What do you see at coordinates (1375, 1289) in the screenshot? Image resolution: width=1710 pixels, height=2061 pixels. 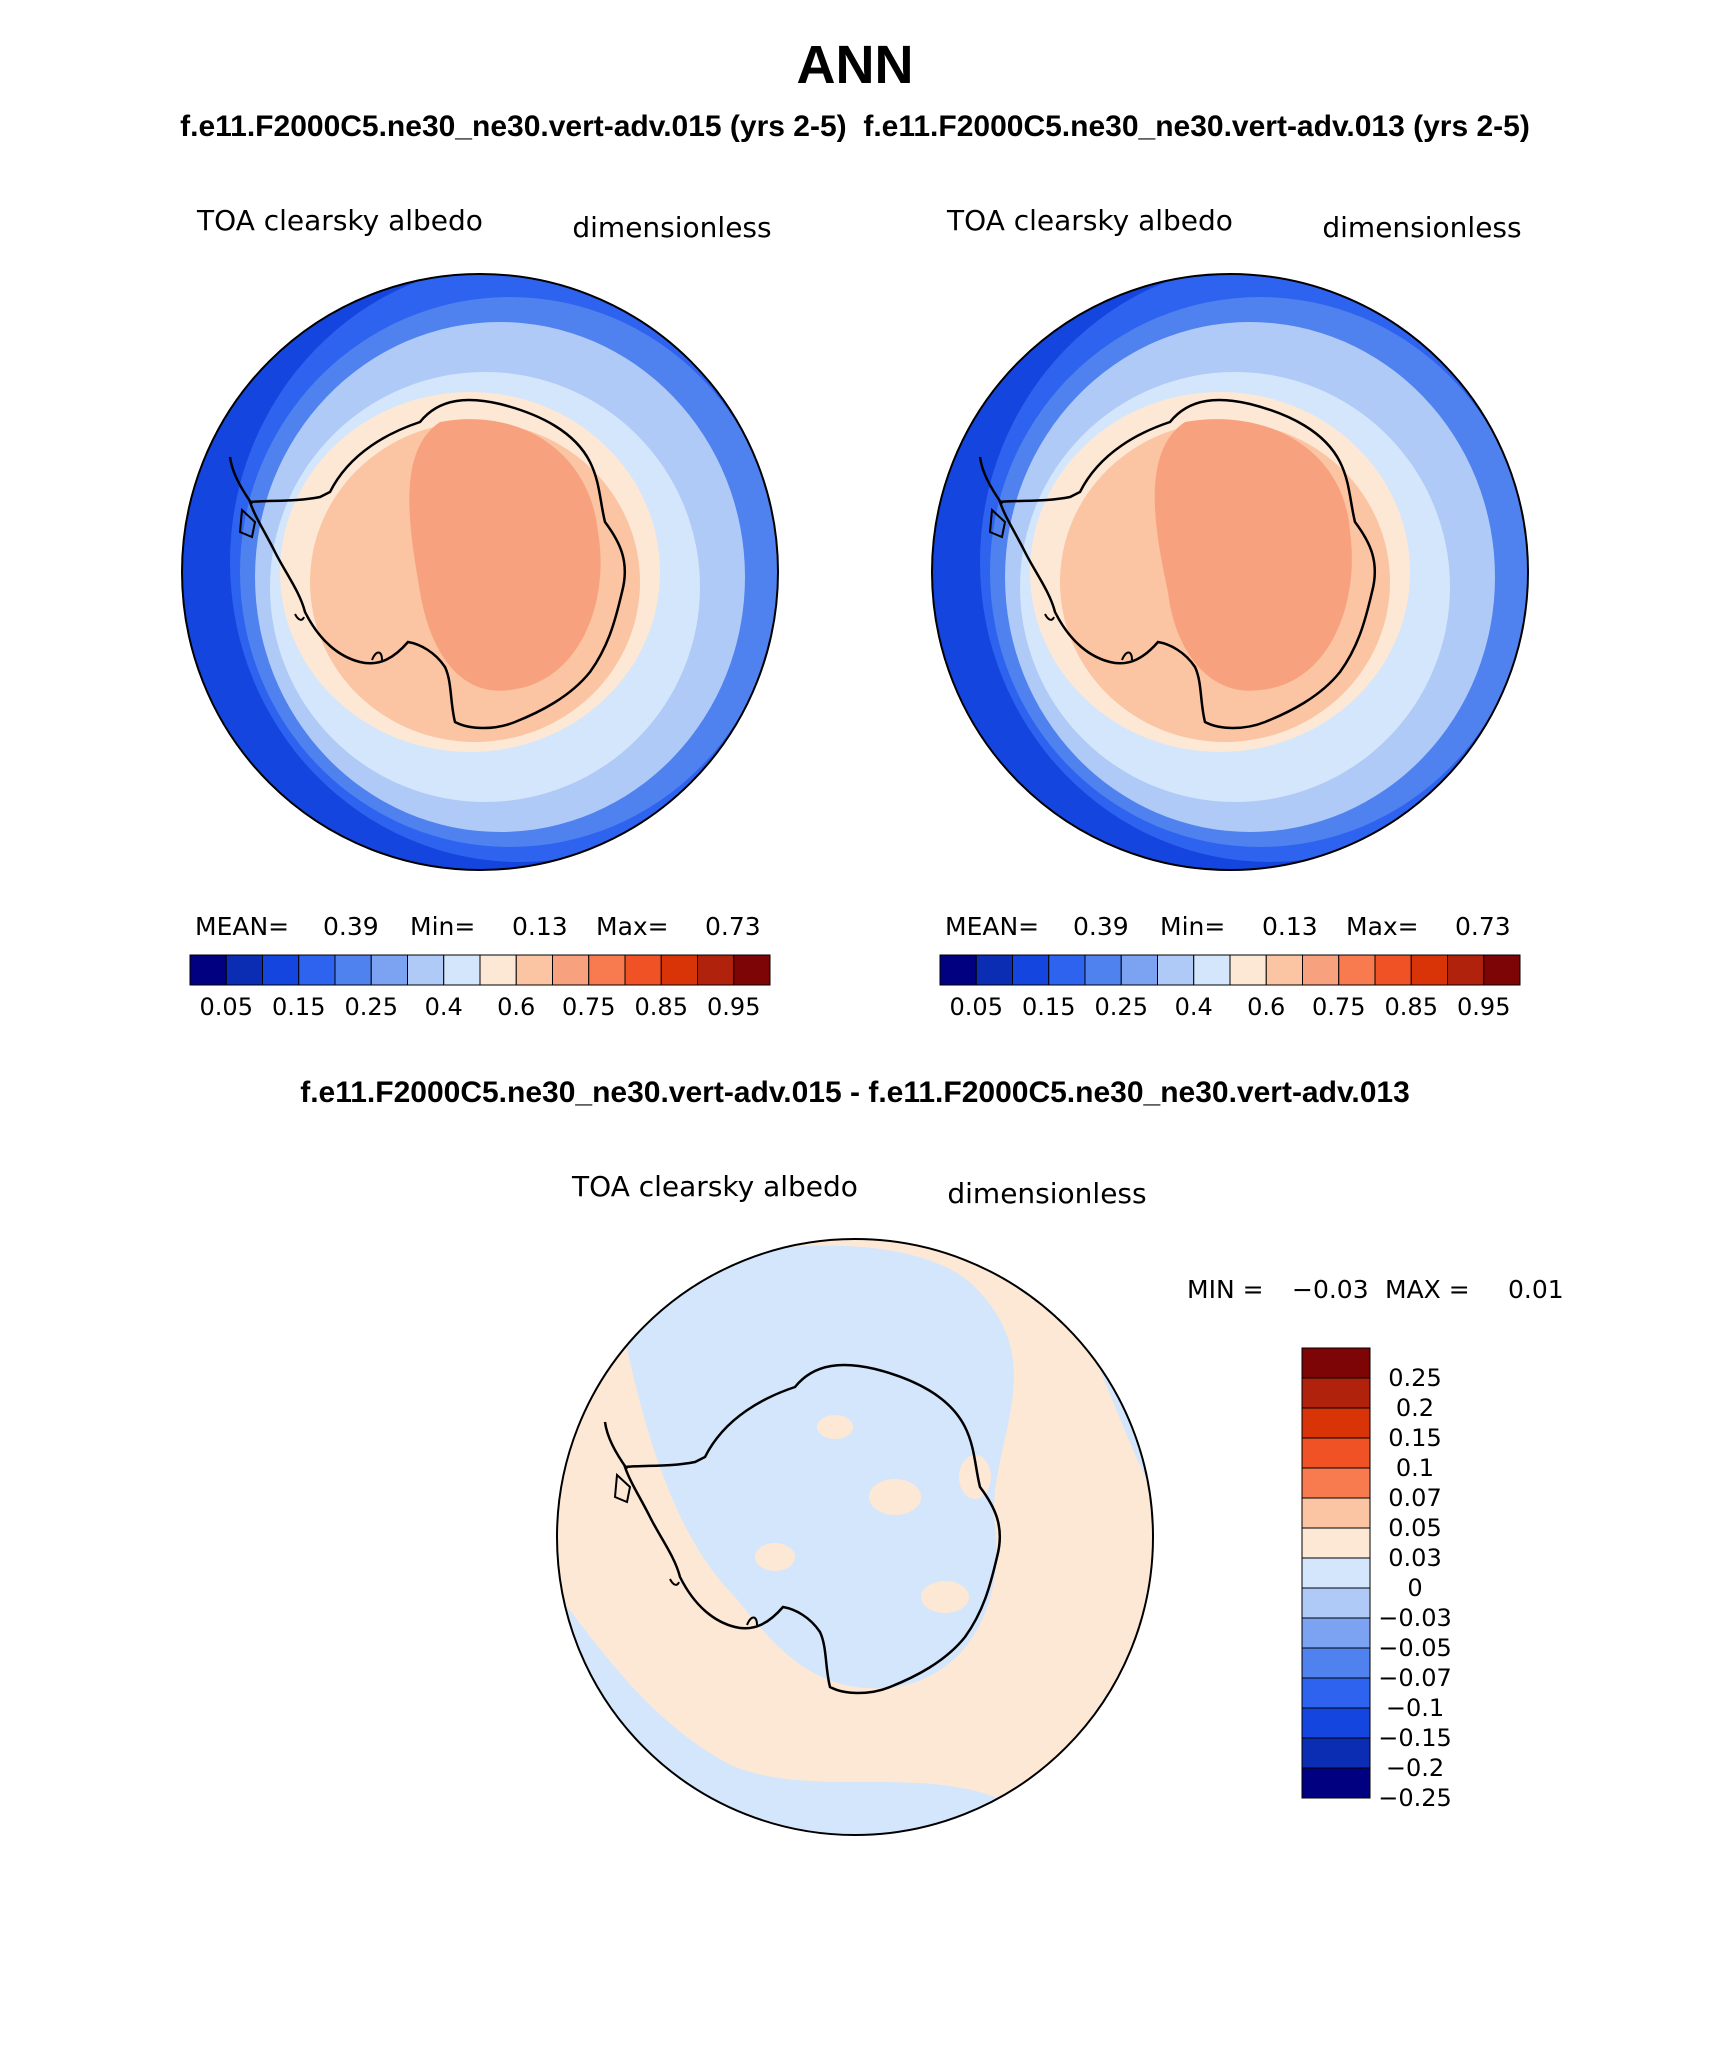 I see `diff-stats: MIN = −0.03 MAX = 0.01` at bounding box center [1375, 1289].